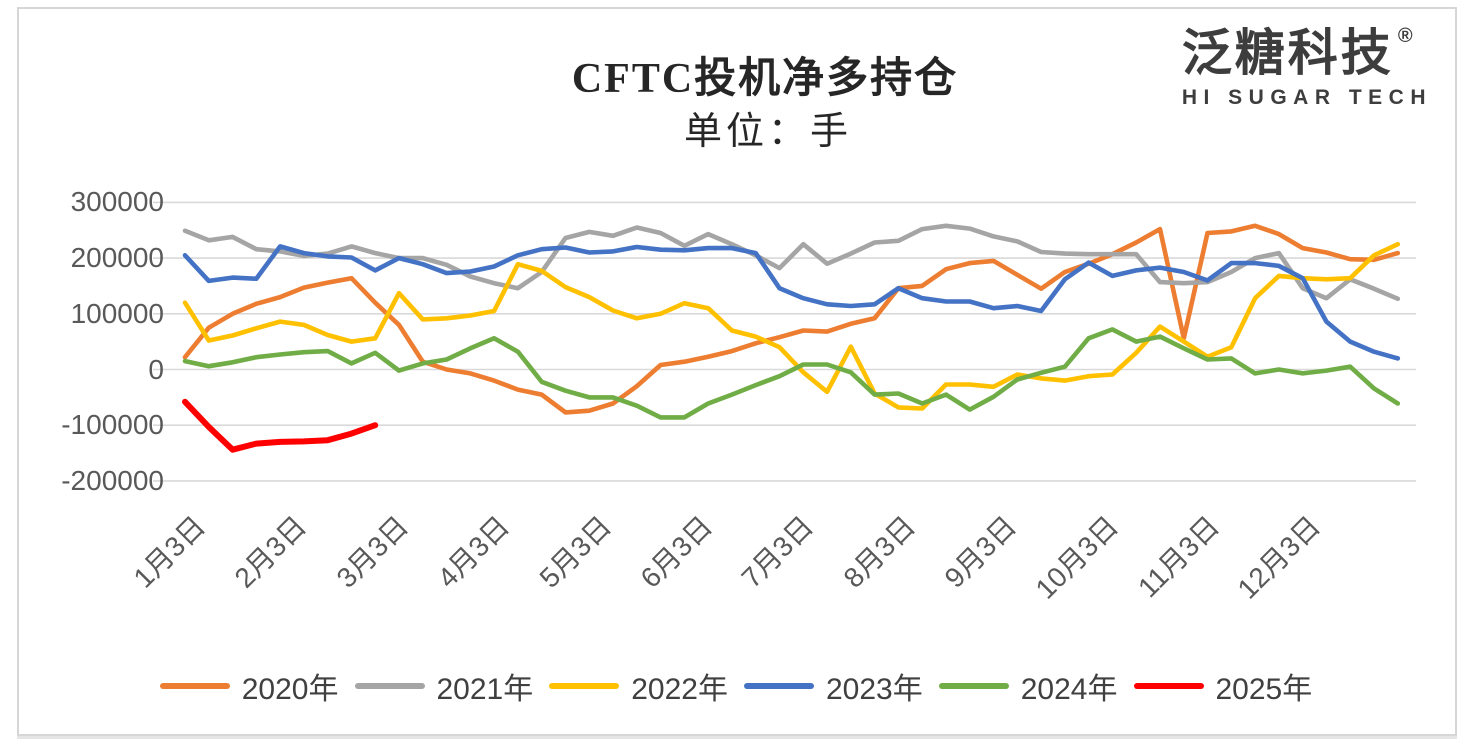  Describe the element at coordinates (485, 689) in the screenshot. I see `legend-label: 2021年` at that location.